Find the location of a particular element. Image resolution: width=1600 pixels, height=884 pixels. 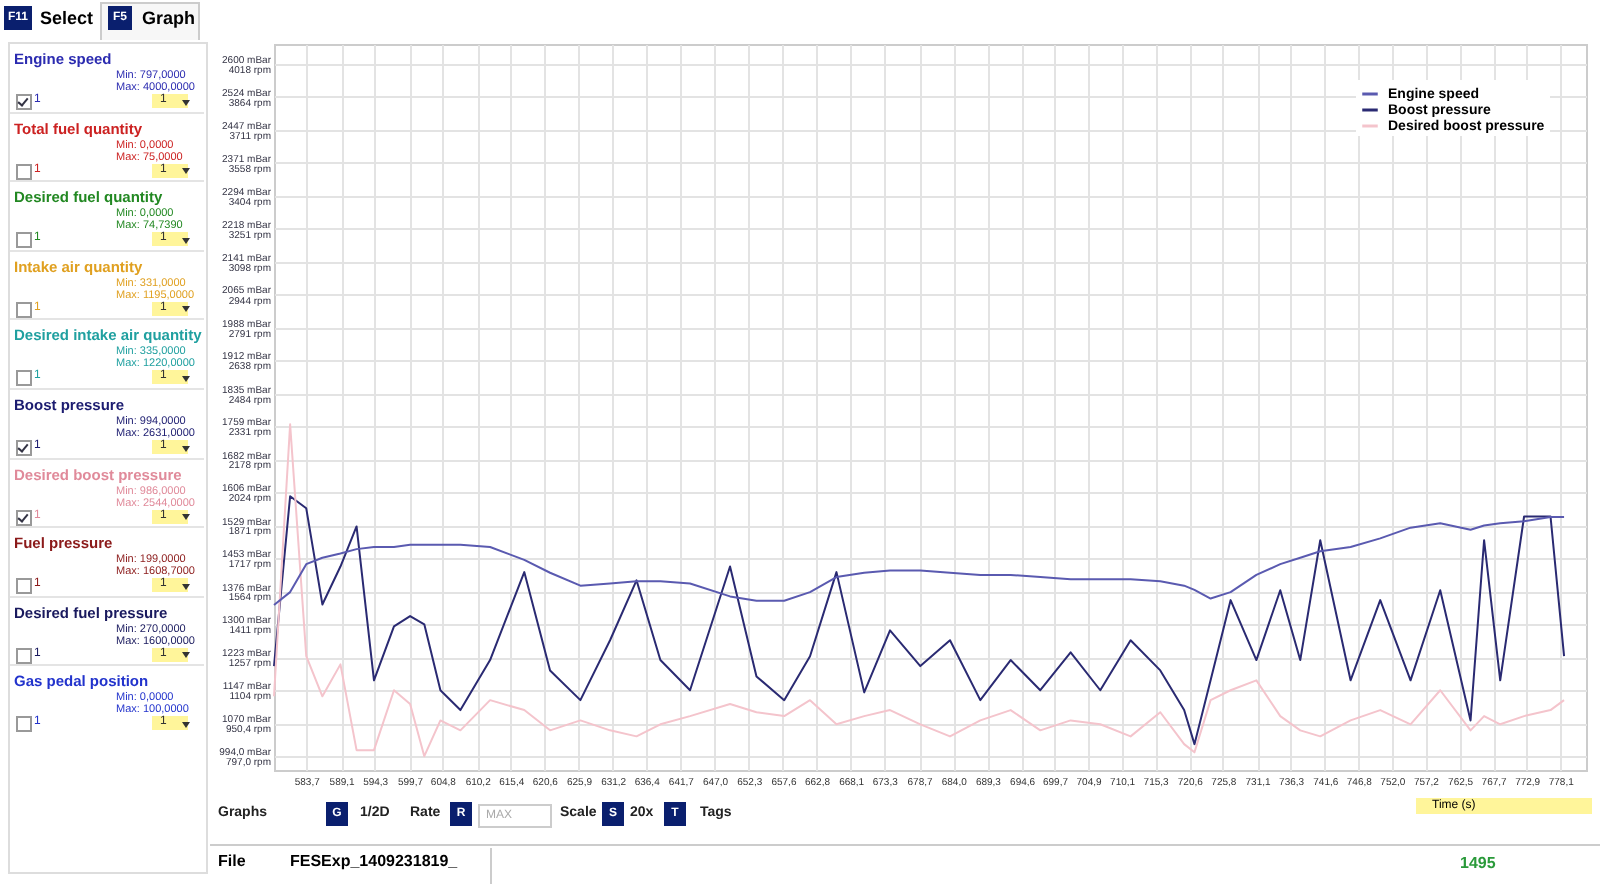

text: Graph is located at coordinates (169, 18).